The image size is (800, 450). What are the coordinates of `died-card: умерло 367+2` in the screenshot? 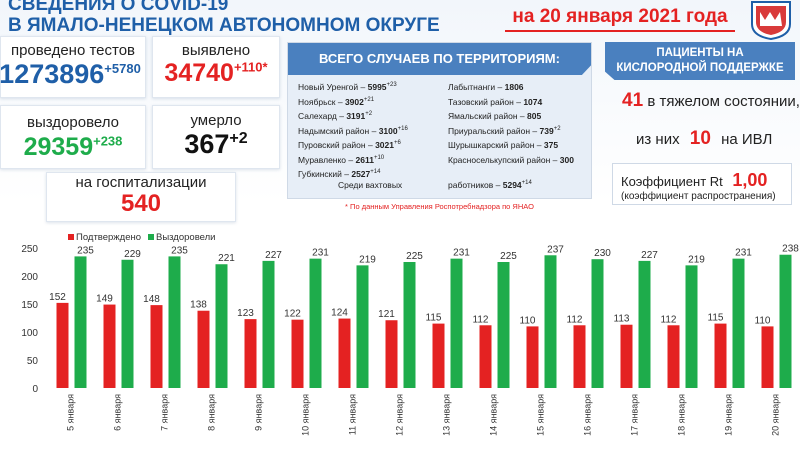 It's located at (216, 137).